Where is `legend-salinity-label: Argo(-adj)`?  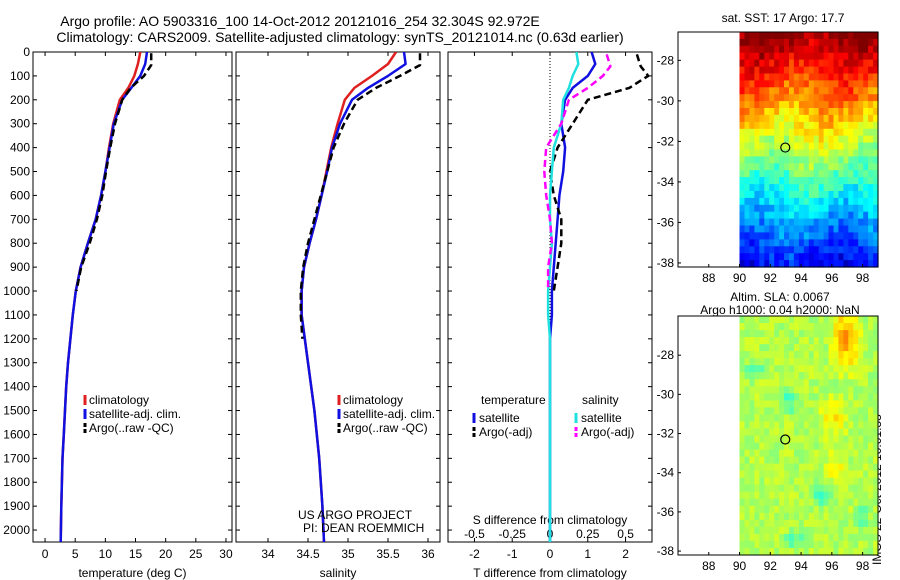 legend-salinity-label: Argo(-adj) is located at coordinates (607, 432).